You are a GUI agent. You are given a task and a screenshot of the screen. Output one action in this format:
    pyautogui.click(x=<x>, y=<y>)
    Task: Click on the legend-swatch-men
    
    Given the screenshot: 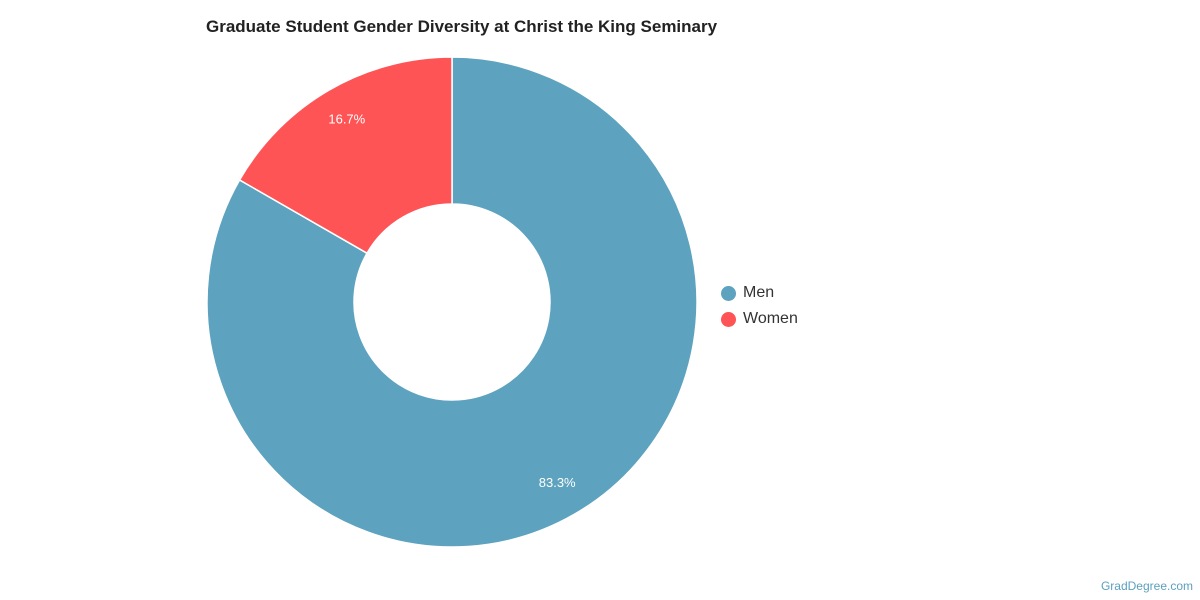 What is the action you would take?
    pyautogui.click(x=728, y=293)
    